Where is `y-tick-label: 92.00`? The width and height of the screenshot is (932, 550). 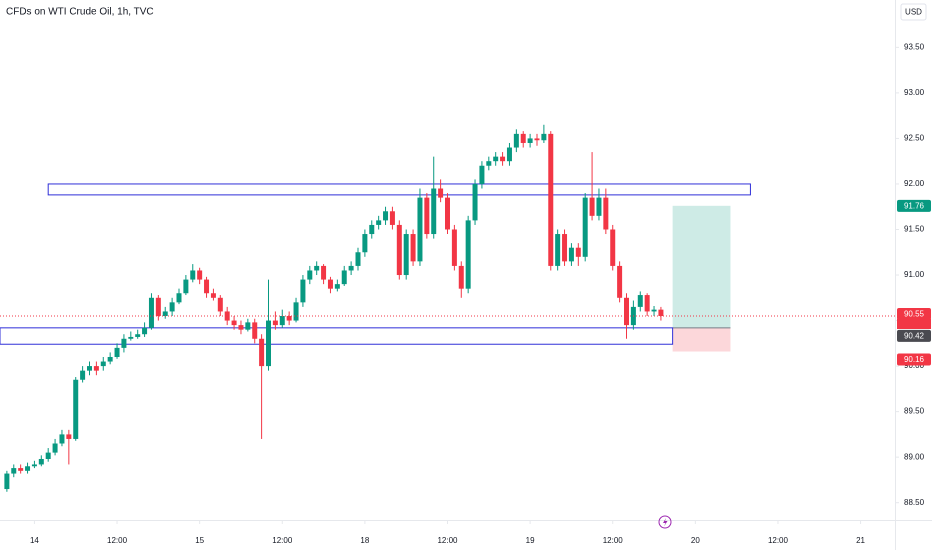 y-tick-label: 92.00 is located at coordinates (914, 183).